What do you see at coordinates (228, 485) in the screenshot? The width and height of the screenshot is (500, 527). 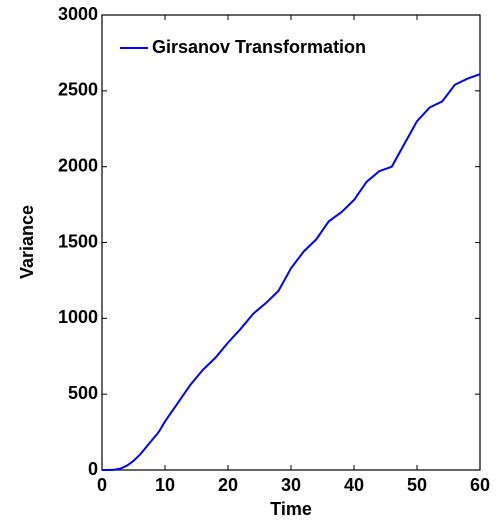 I see `x-tick-label: 20` at bounding box center [228, 485].